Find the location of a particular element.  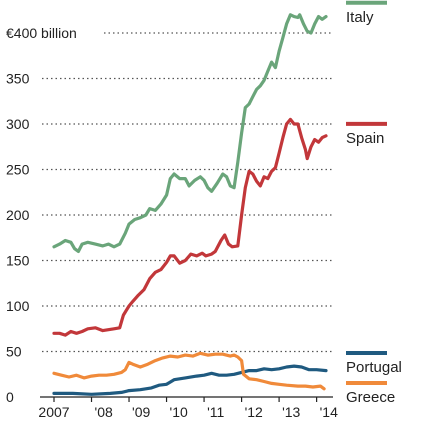

x-tick-label-2009: '09 is located at coordinates (141, 412).